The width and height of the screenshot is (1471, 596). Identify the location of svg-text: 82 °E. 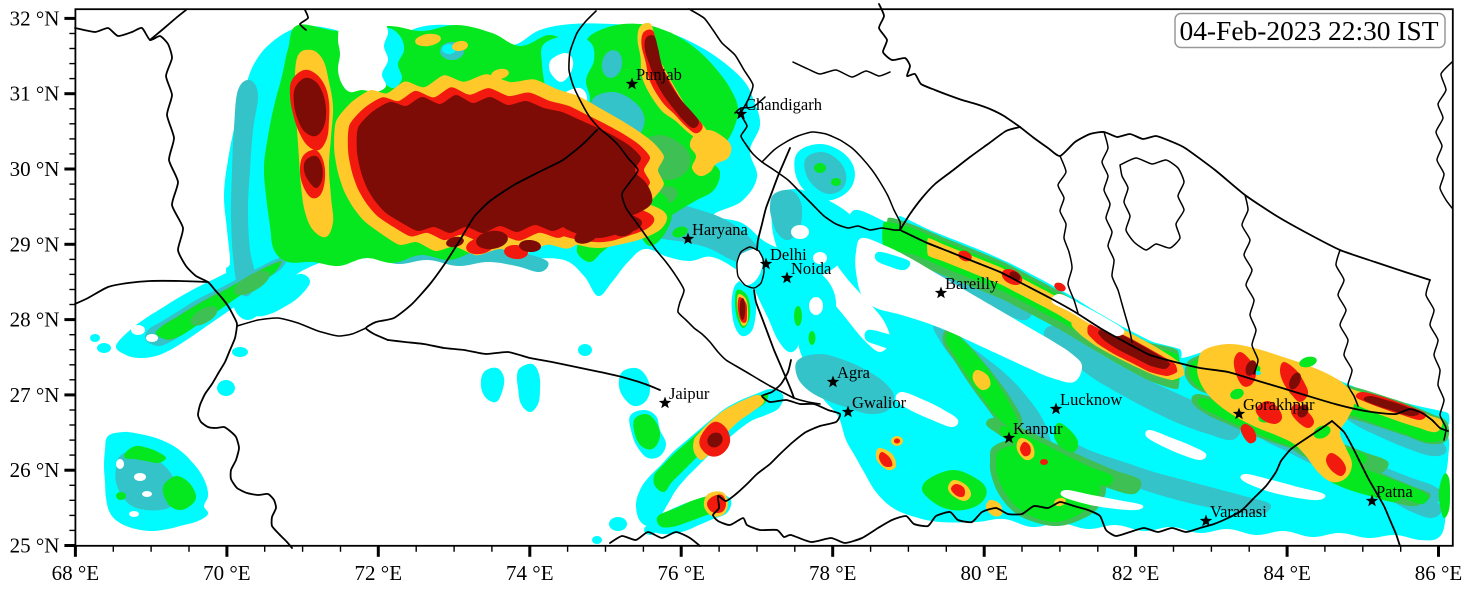
(1135, 573).